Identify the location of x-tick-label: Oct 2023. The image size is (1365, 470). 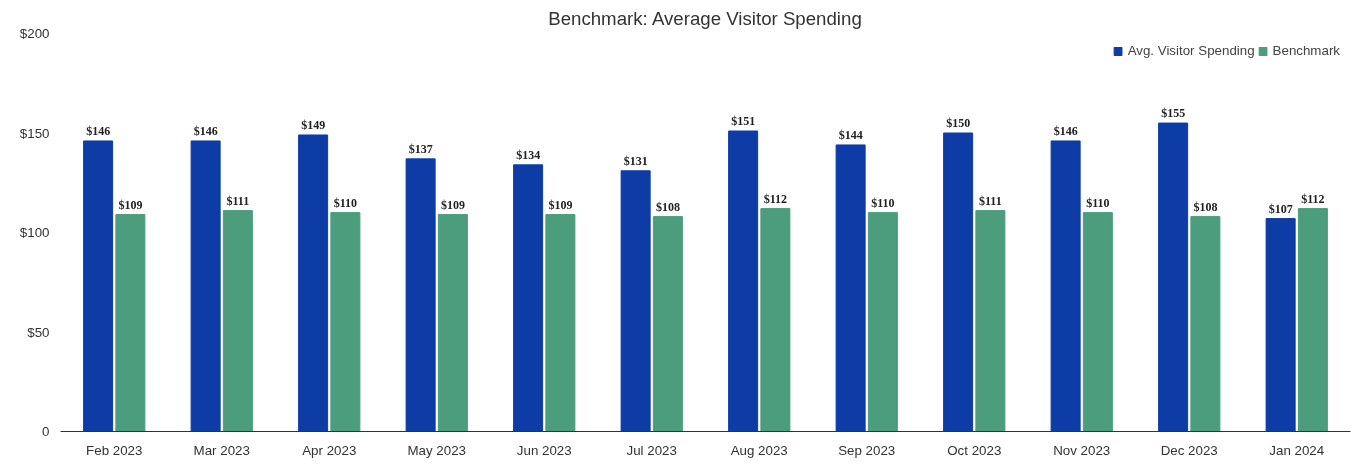
(974, 450).